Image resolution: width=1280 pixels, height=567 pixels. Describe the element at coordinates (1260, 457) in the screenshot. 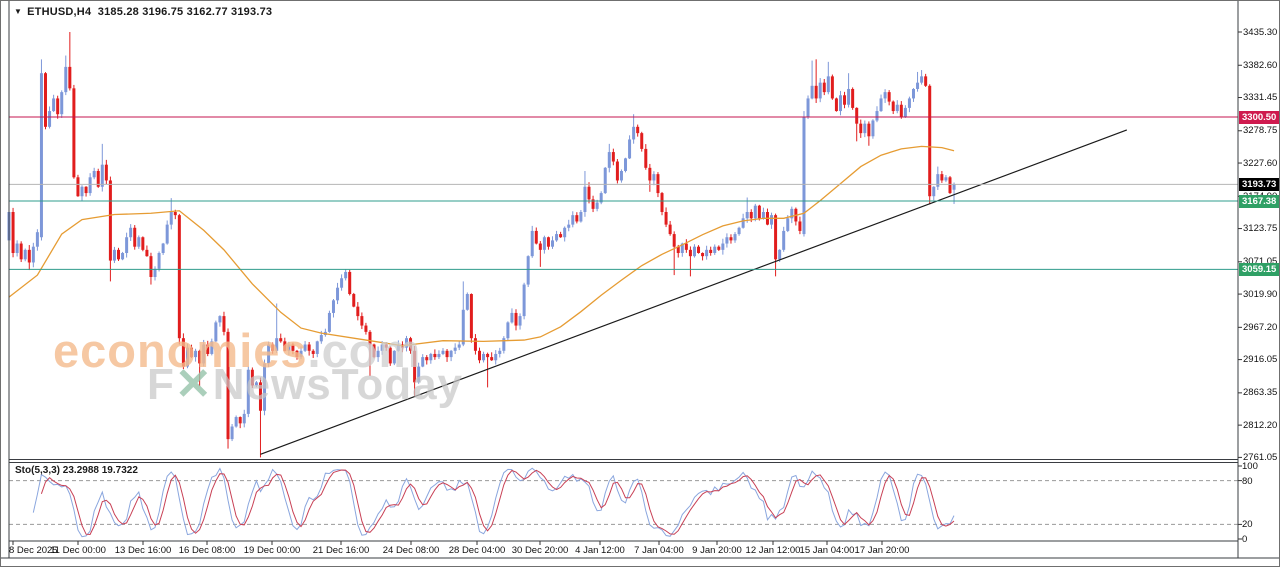

I see `price-axis-label: 2761.05` at that location.